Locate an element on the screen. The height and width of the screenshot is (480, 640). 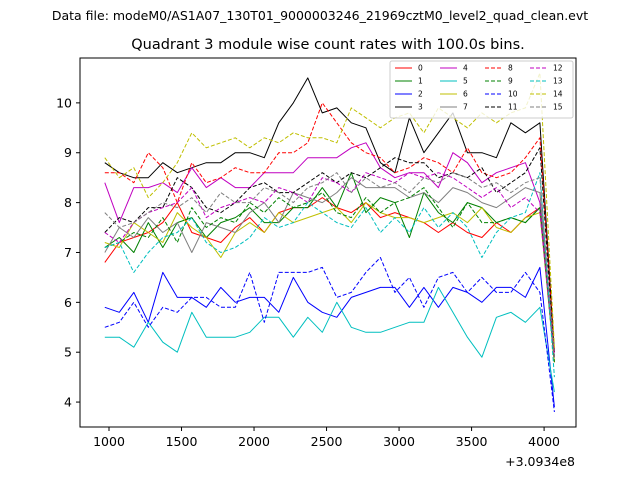
x-tick-label: 3500 is located at coordinates (472, 441).